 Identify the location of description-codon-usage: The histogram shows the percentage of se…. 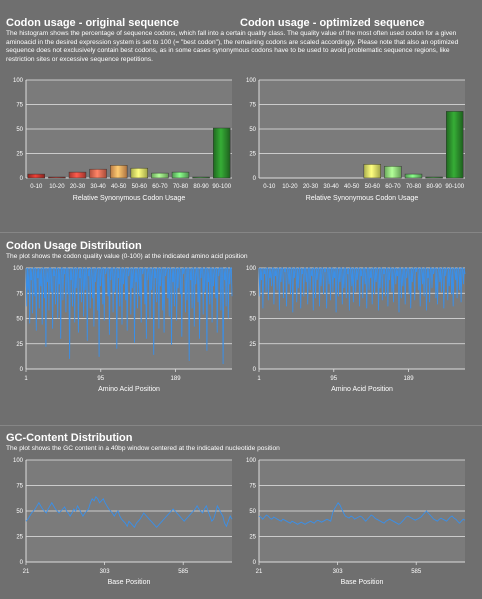
(232, 46).